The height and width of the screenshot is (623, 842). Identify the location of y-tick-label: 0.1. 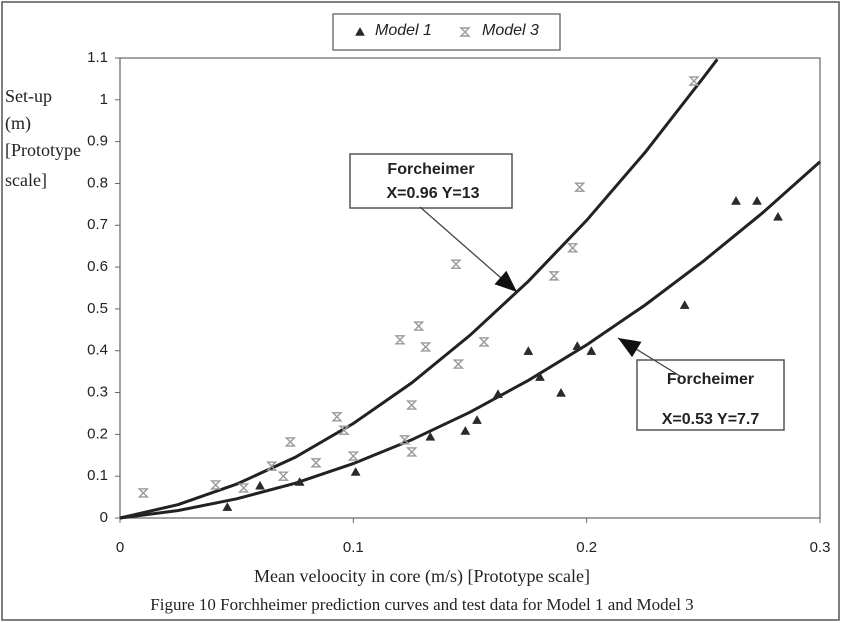
(97, 475).